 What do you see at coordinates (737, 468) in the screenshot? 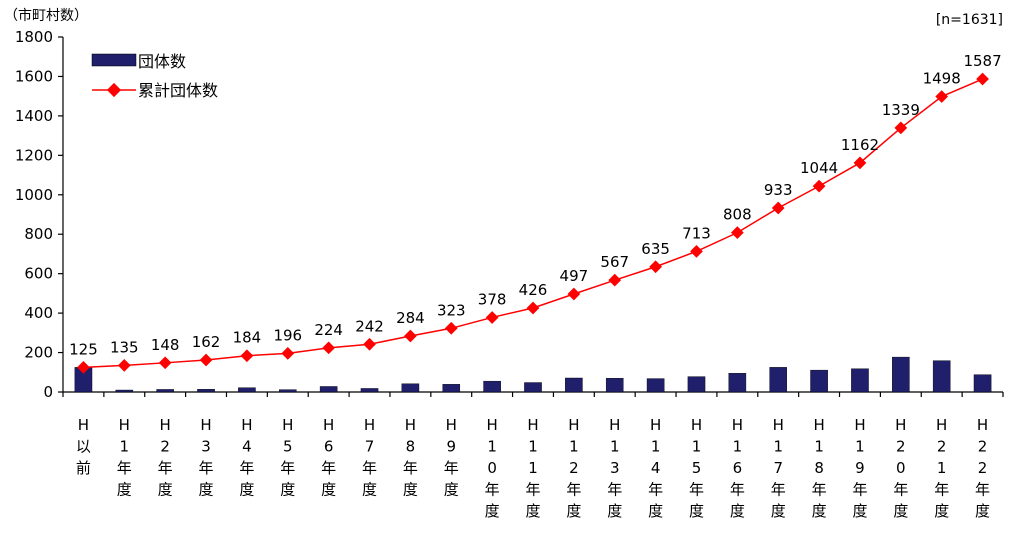
I see `x-category-label: H 1 6 年度` at bounding box center [737, 468].